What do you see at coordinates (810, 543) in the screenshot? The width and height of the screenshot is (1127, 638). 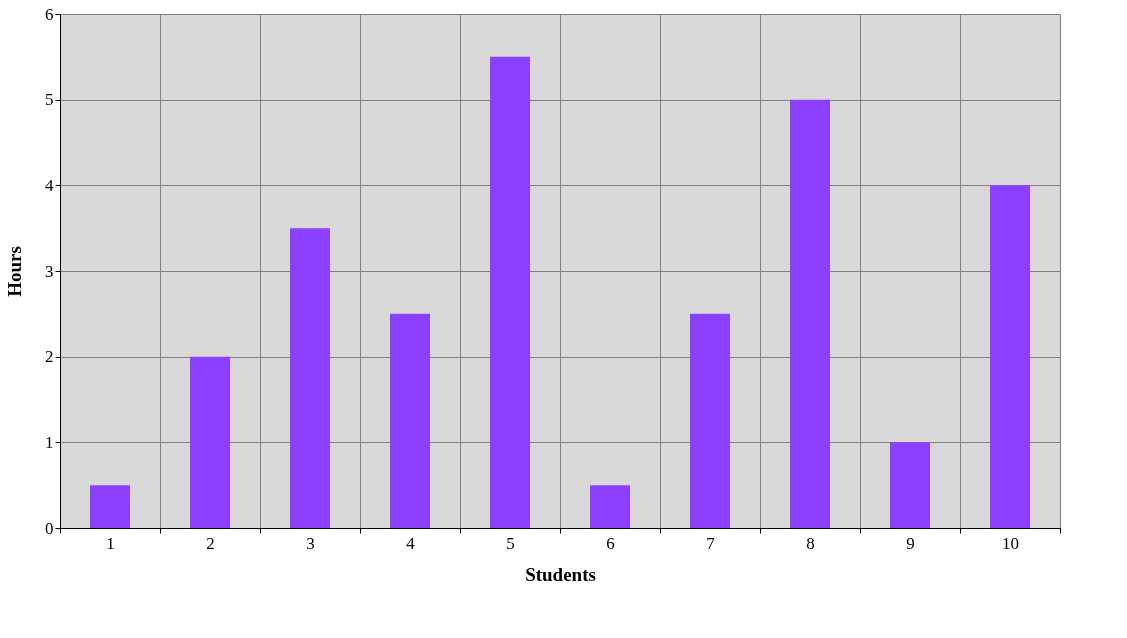 I see `x-tick-label: 8` at bounding box center [810, 543].